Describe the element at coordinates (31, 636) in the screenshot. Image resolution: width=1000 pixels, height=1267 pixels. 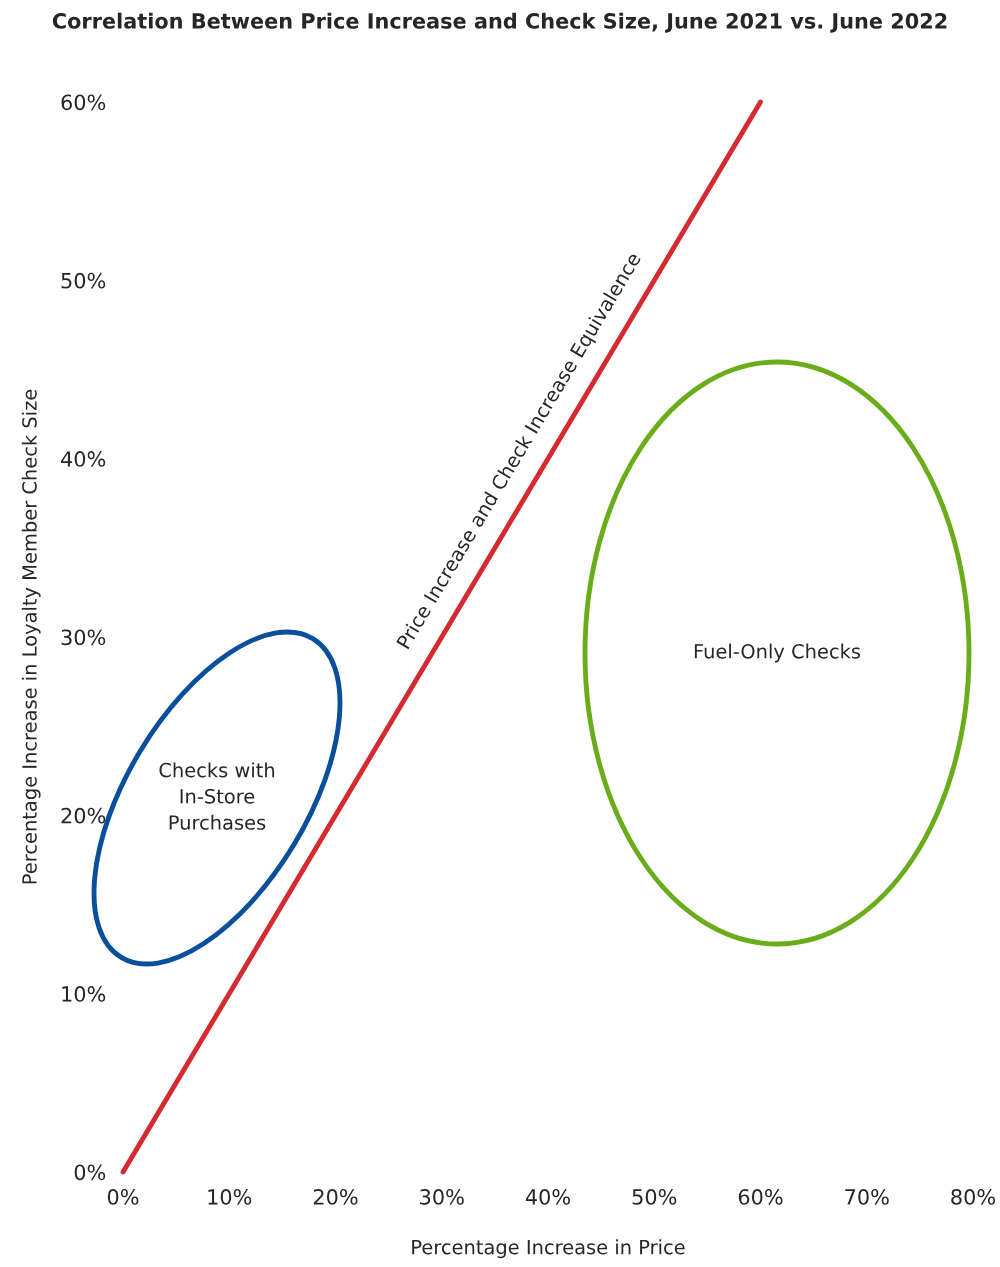
I see `y-axis-title: Percentage Increase in Loyalty Member Check Size` at that location.